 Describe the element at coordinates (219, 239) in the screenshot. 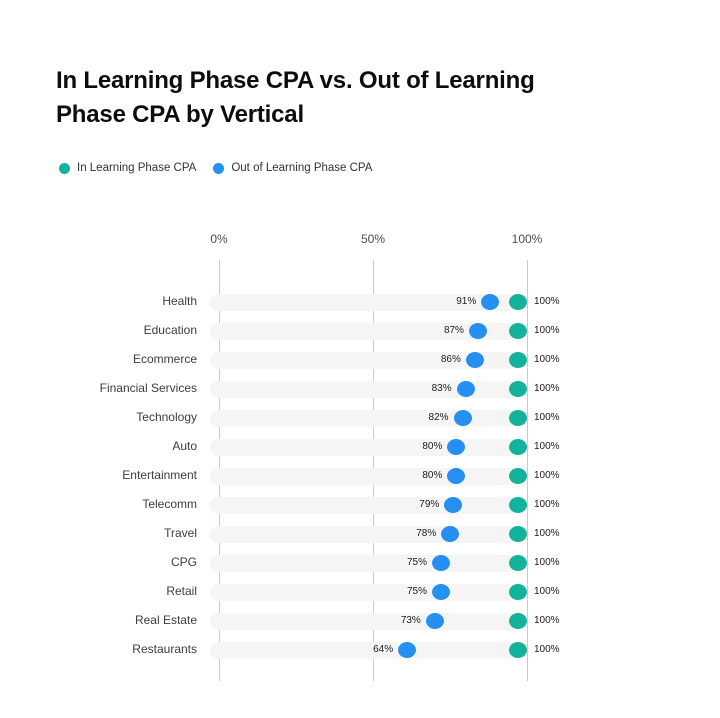

I see `axis-tick-label: 0%` at that location.